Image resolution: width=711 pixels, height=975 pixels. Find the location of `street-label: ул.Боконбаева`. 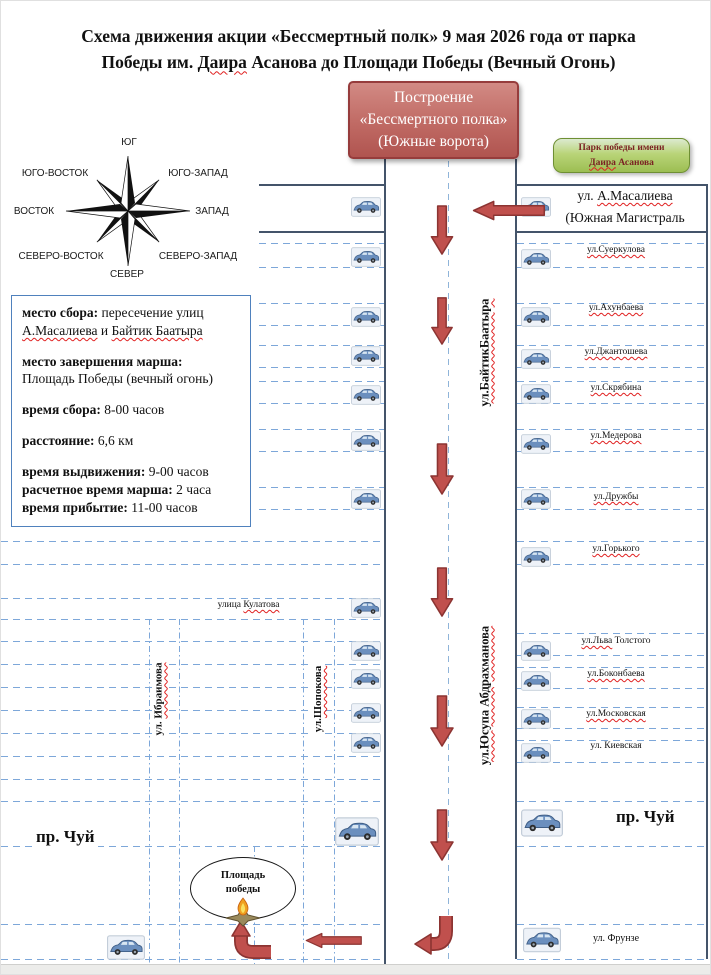

street-label: ул.Боконбаева is located at coordinates (616, 674).